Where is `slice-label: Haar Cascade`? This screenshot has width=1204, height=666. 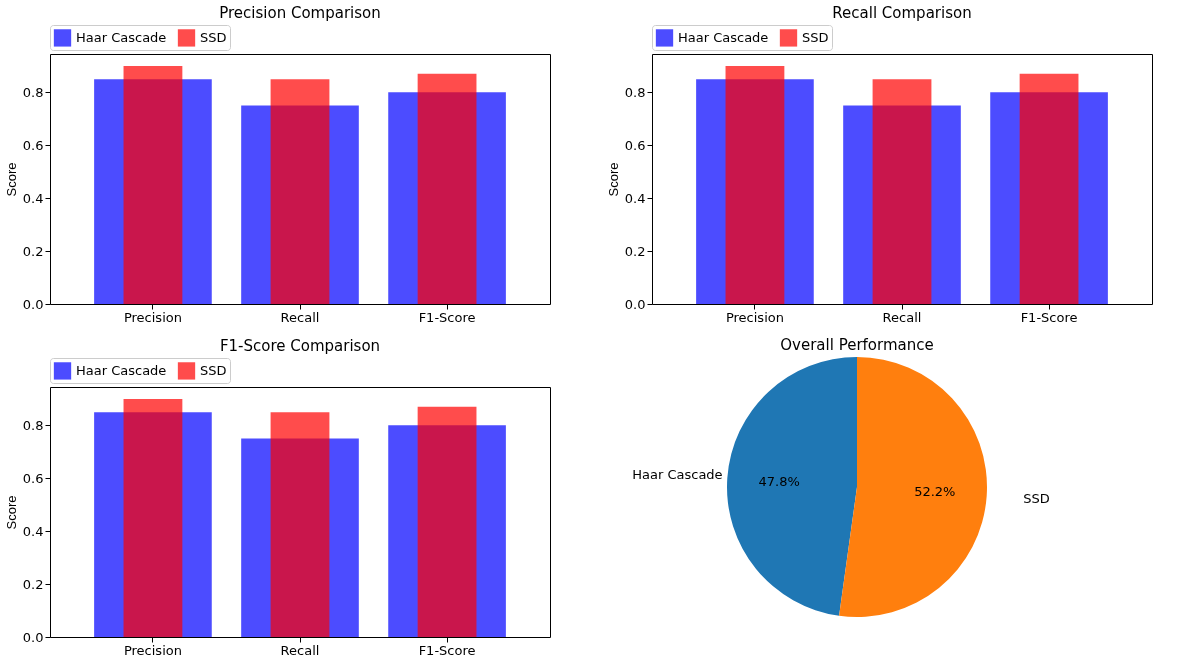 slice-label: Haar Cascade is located at coordinates (677, 474).